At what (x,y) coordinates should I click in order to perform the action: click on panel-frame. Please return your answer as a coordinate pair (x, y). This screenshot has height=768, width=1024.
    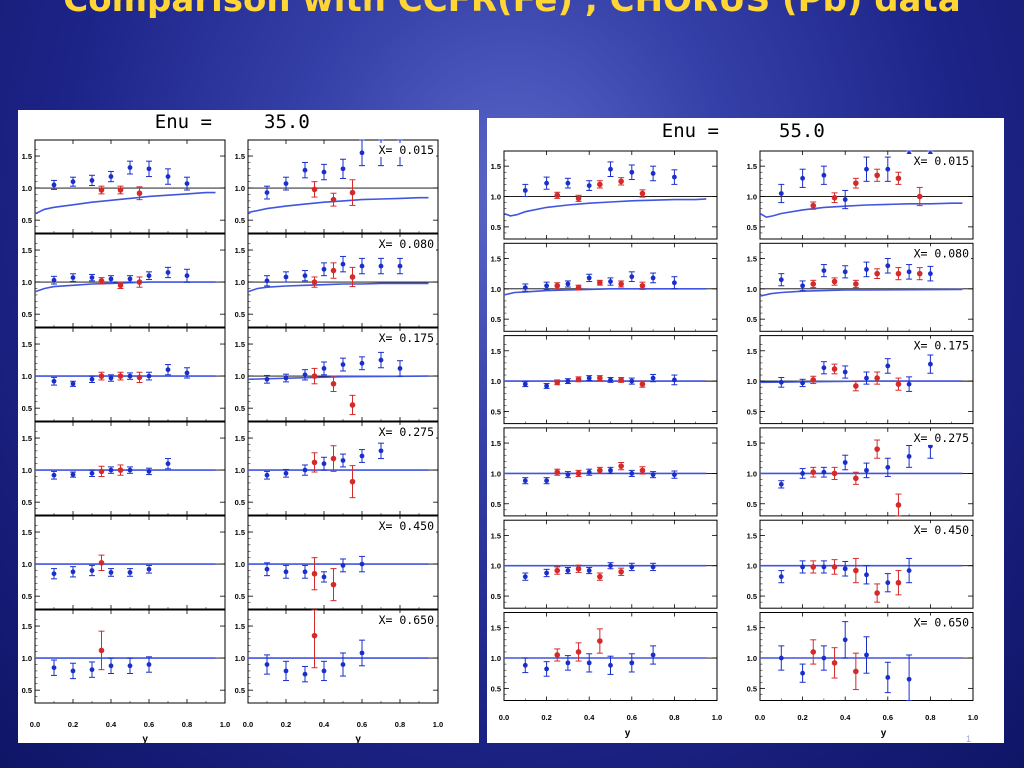
    Looking at the image, I should click on (866, 472).